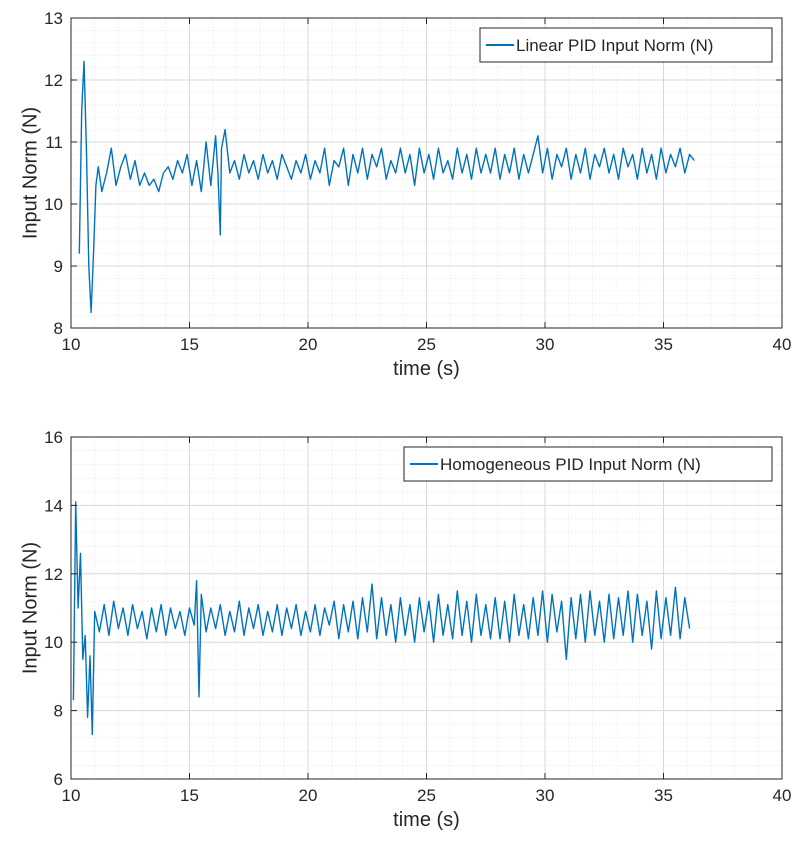 This screenshot has width=800, height=848. Describe the element at coordinates (58, 266) in the screenshot. I see `y-tick-label: 9` at that location.